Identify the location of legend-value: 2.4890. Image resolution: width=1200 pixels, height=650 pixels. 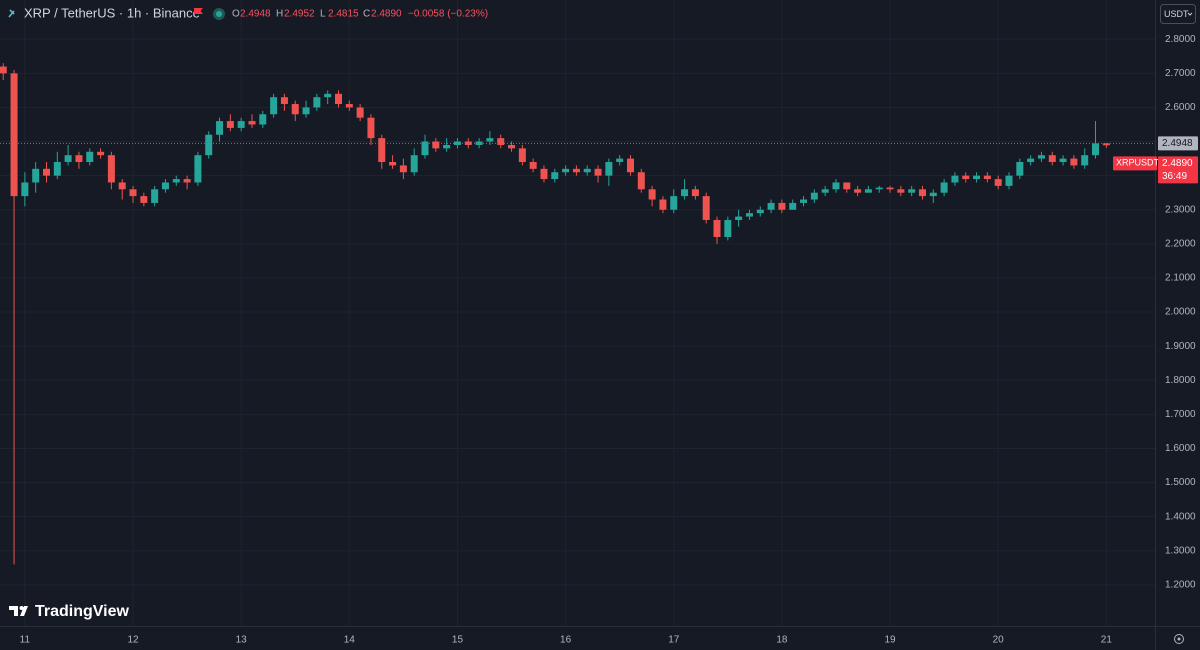
(386, 14).